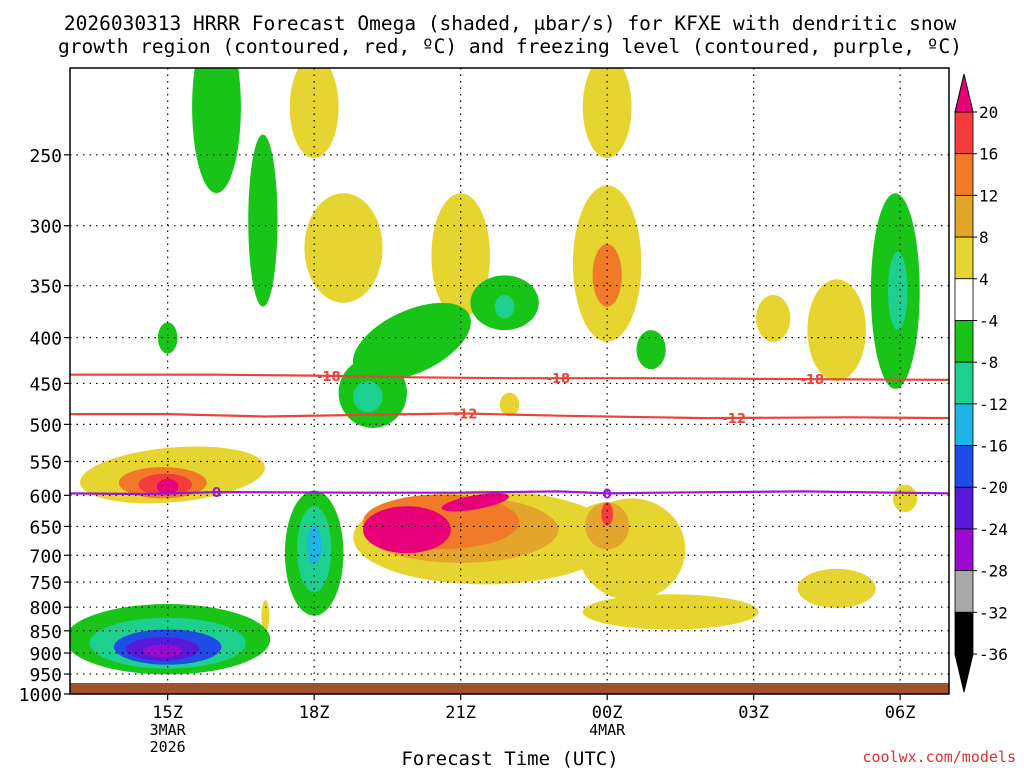 Image resolution: width=1024 pixels, height=768 pixels. What do you see at coordinates (988, 195) in the screenshot?
I see `colorbar-label-12: 12` at bounding box center [988, 195].